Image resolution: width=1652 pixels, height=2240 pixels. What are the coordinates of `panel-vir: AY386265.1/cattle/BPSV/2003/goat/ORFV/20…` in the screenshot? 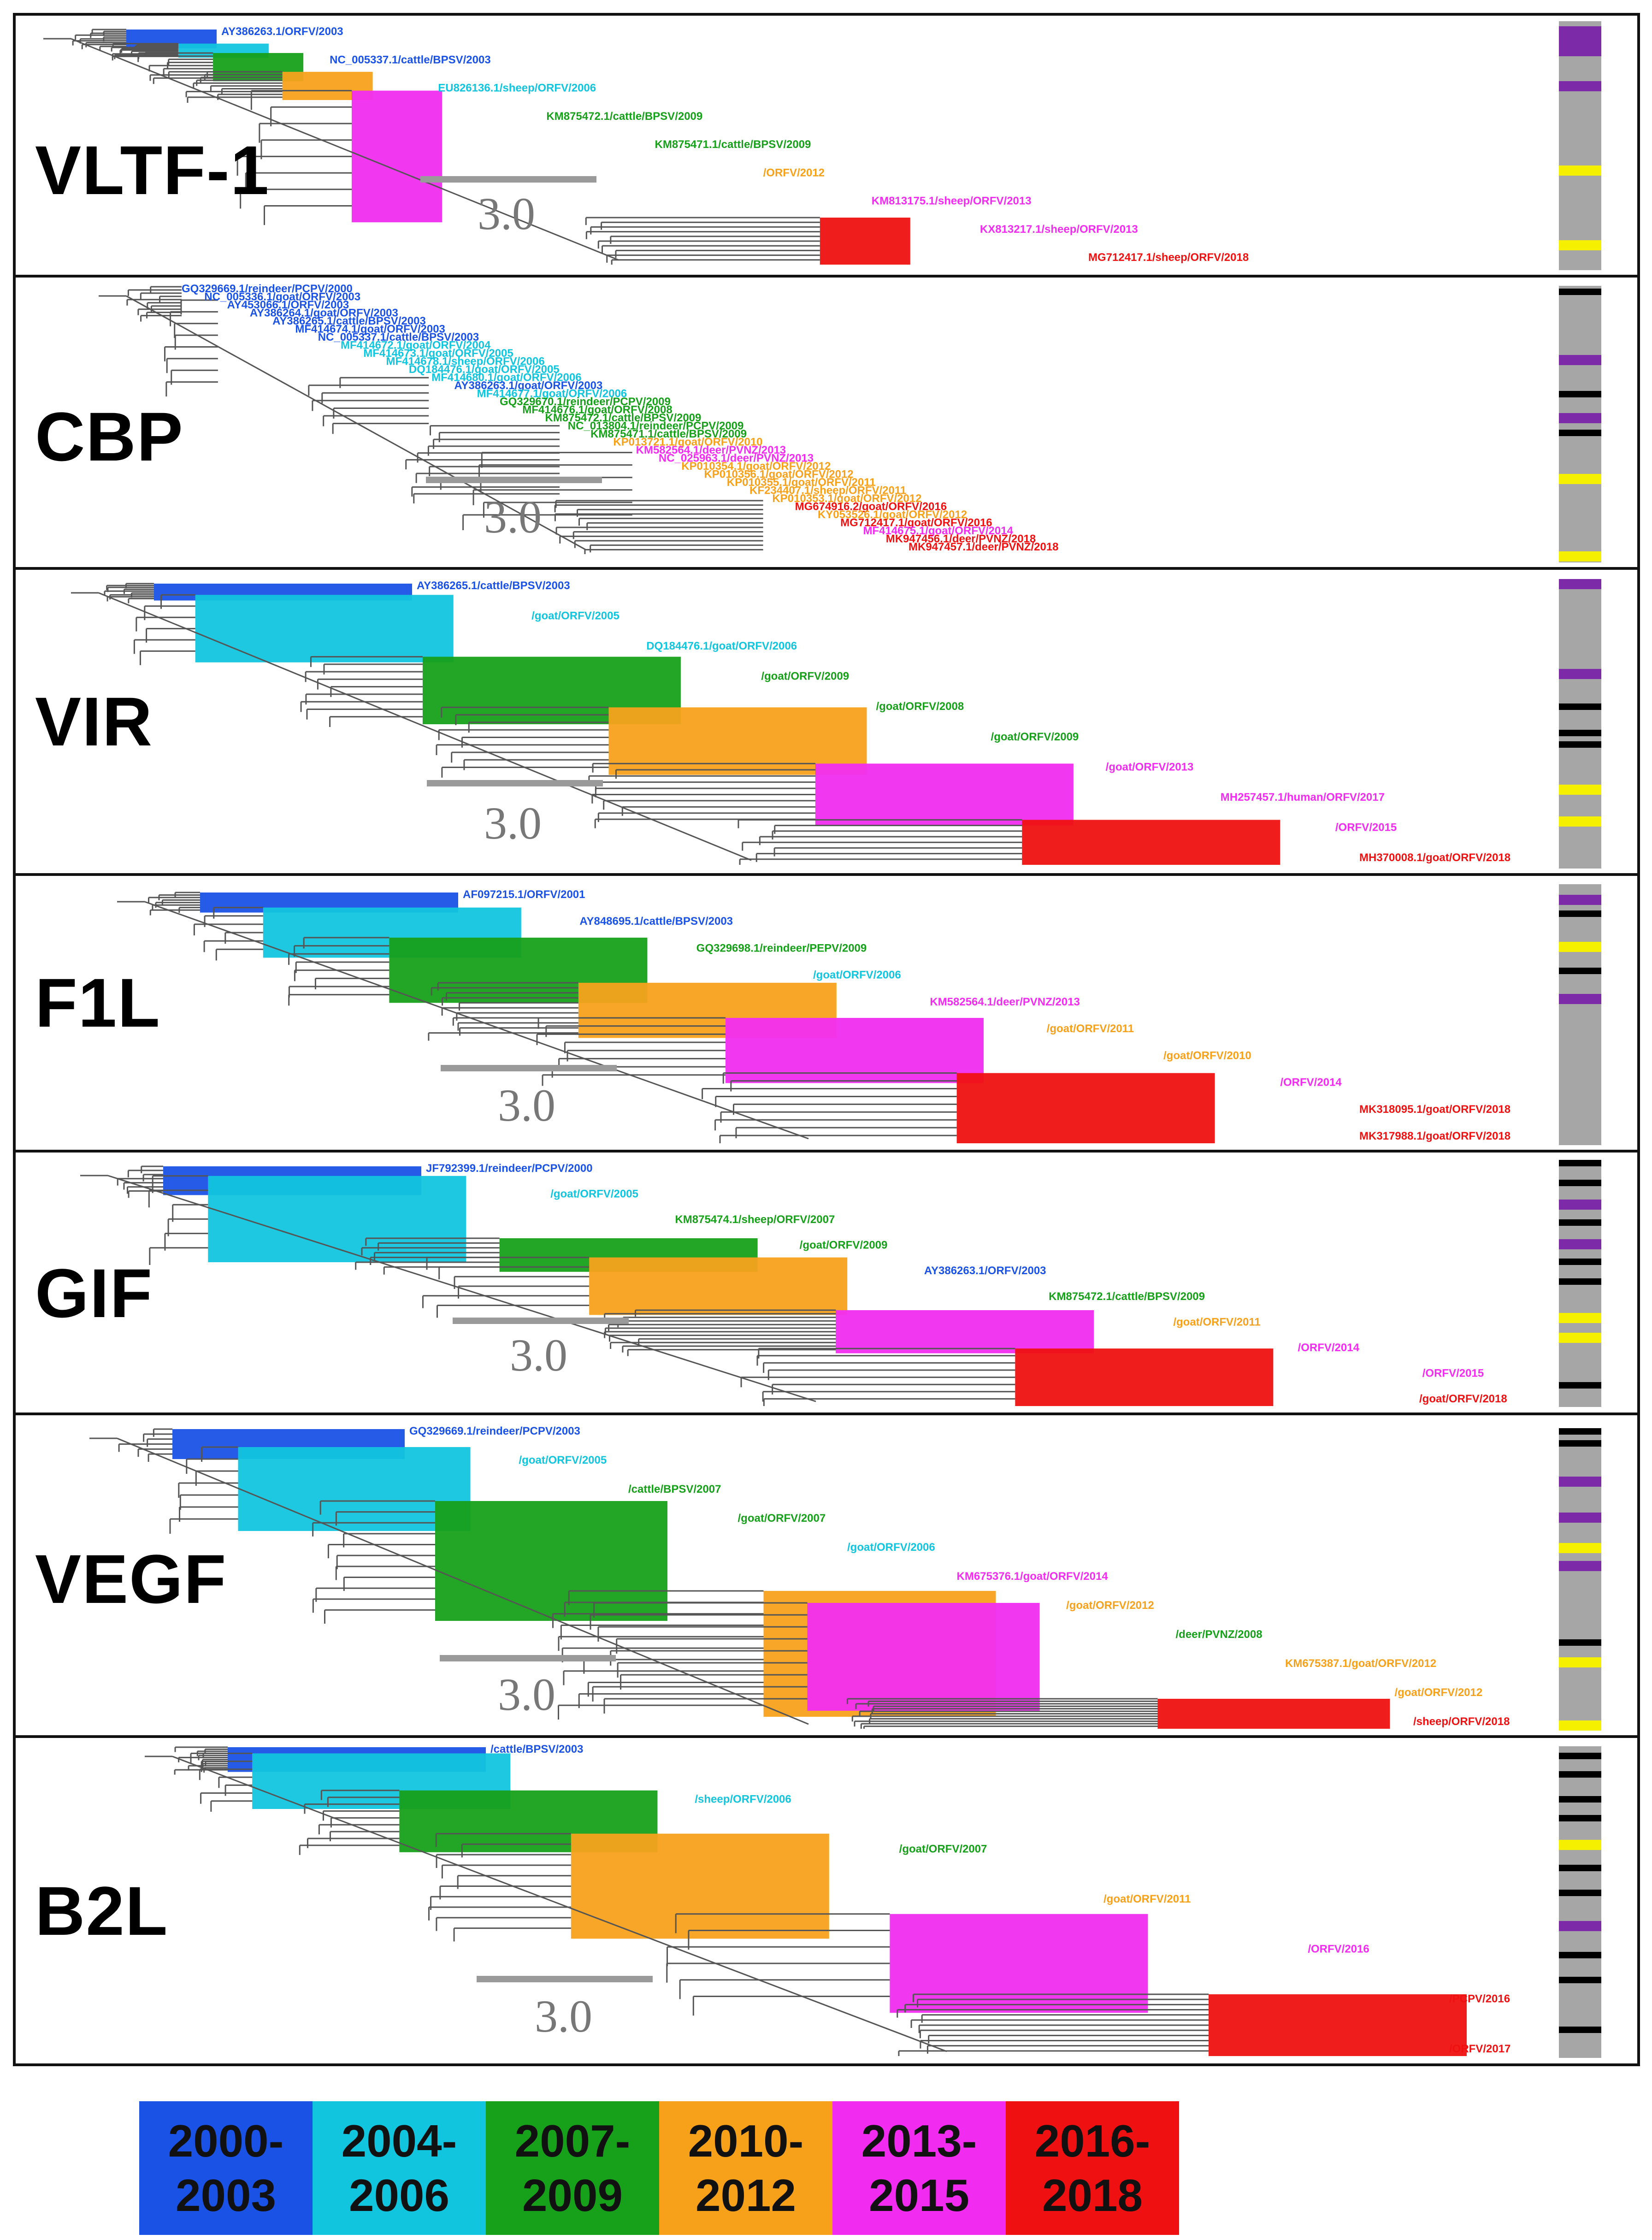 It's located at (826, 721).